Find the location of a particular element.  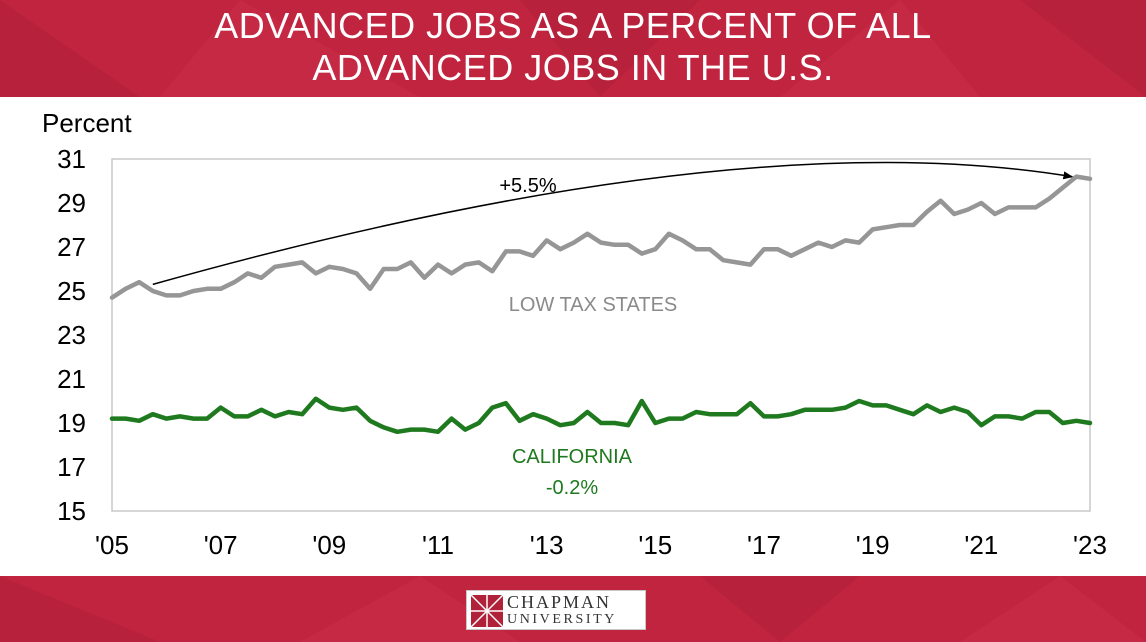

y-tick-label: 17 is located at coordinates (71, 467).